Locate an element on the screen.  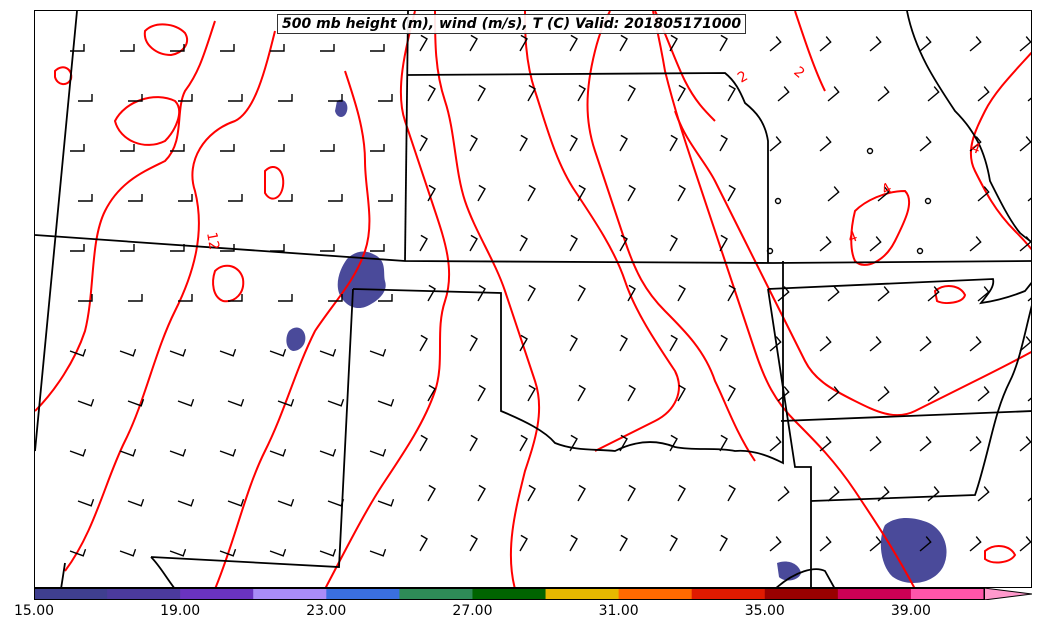
contour-label: 4 is located at coordinates (853, 238).